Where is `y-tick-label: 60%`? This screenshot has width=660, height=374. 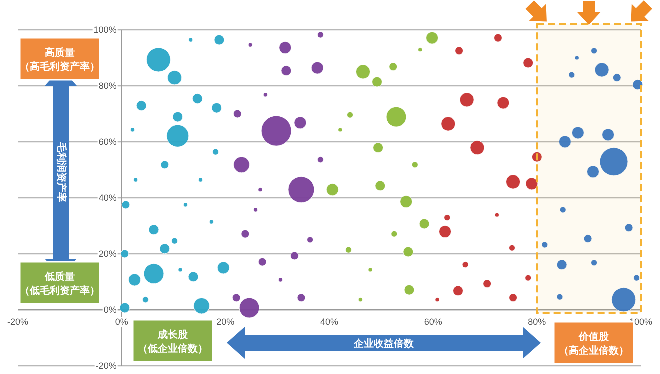
y-tick-label: 60% is located at coordinates (107, 142).